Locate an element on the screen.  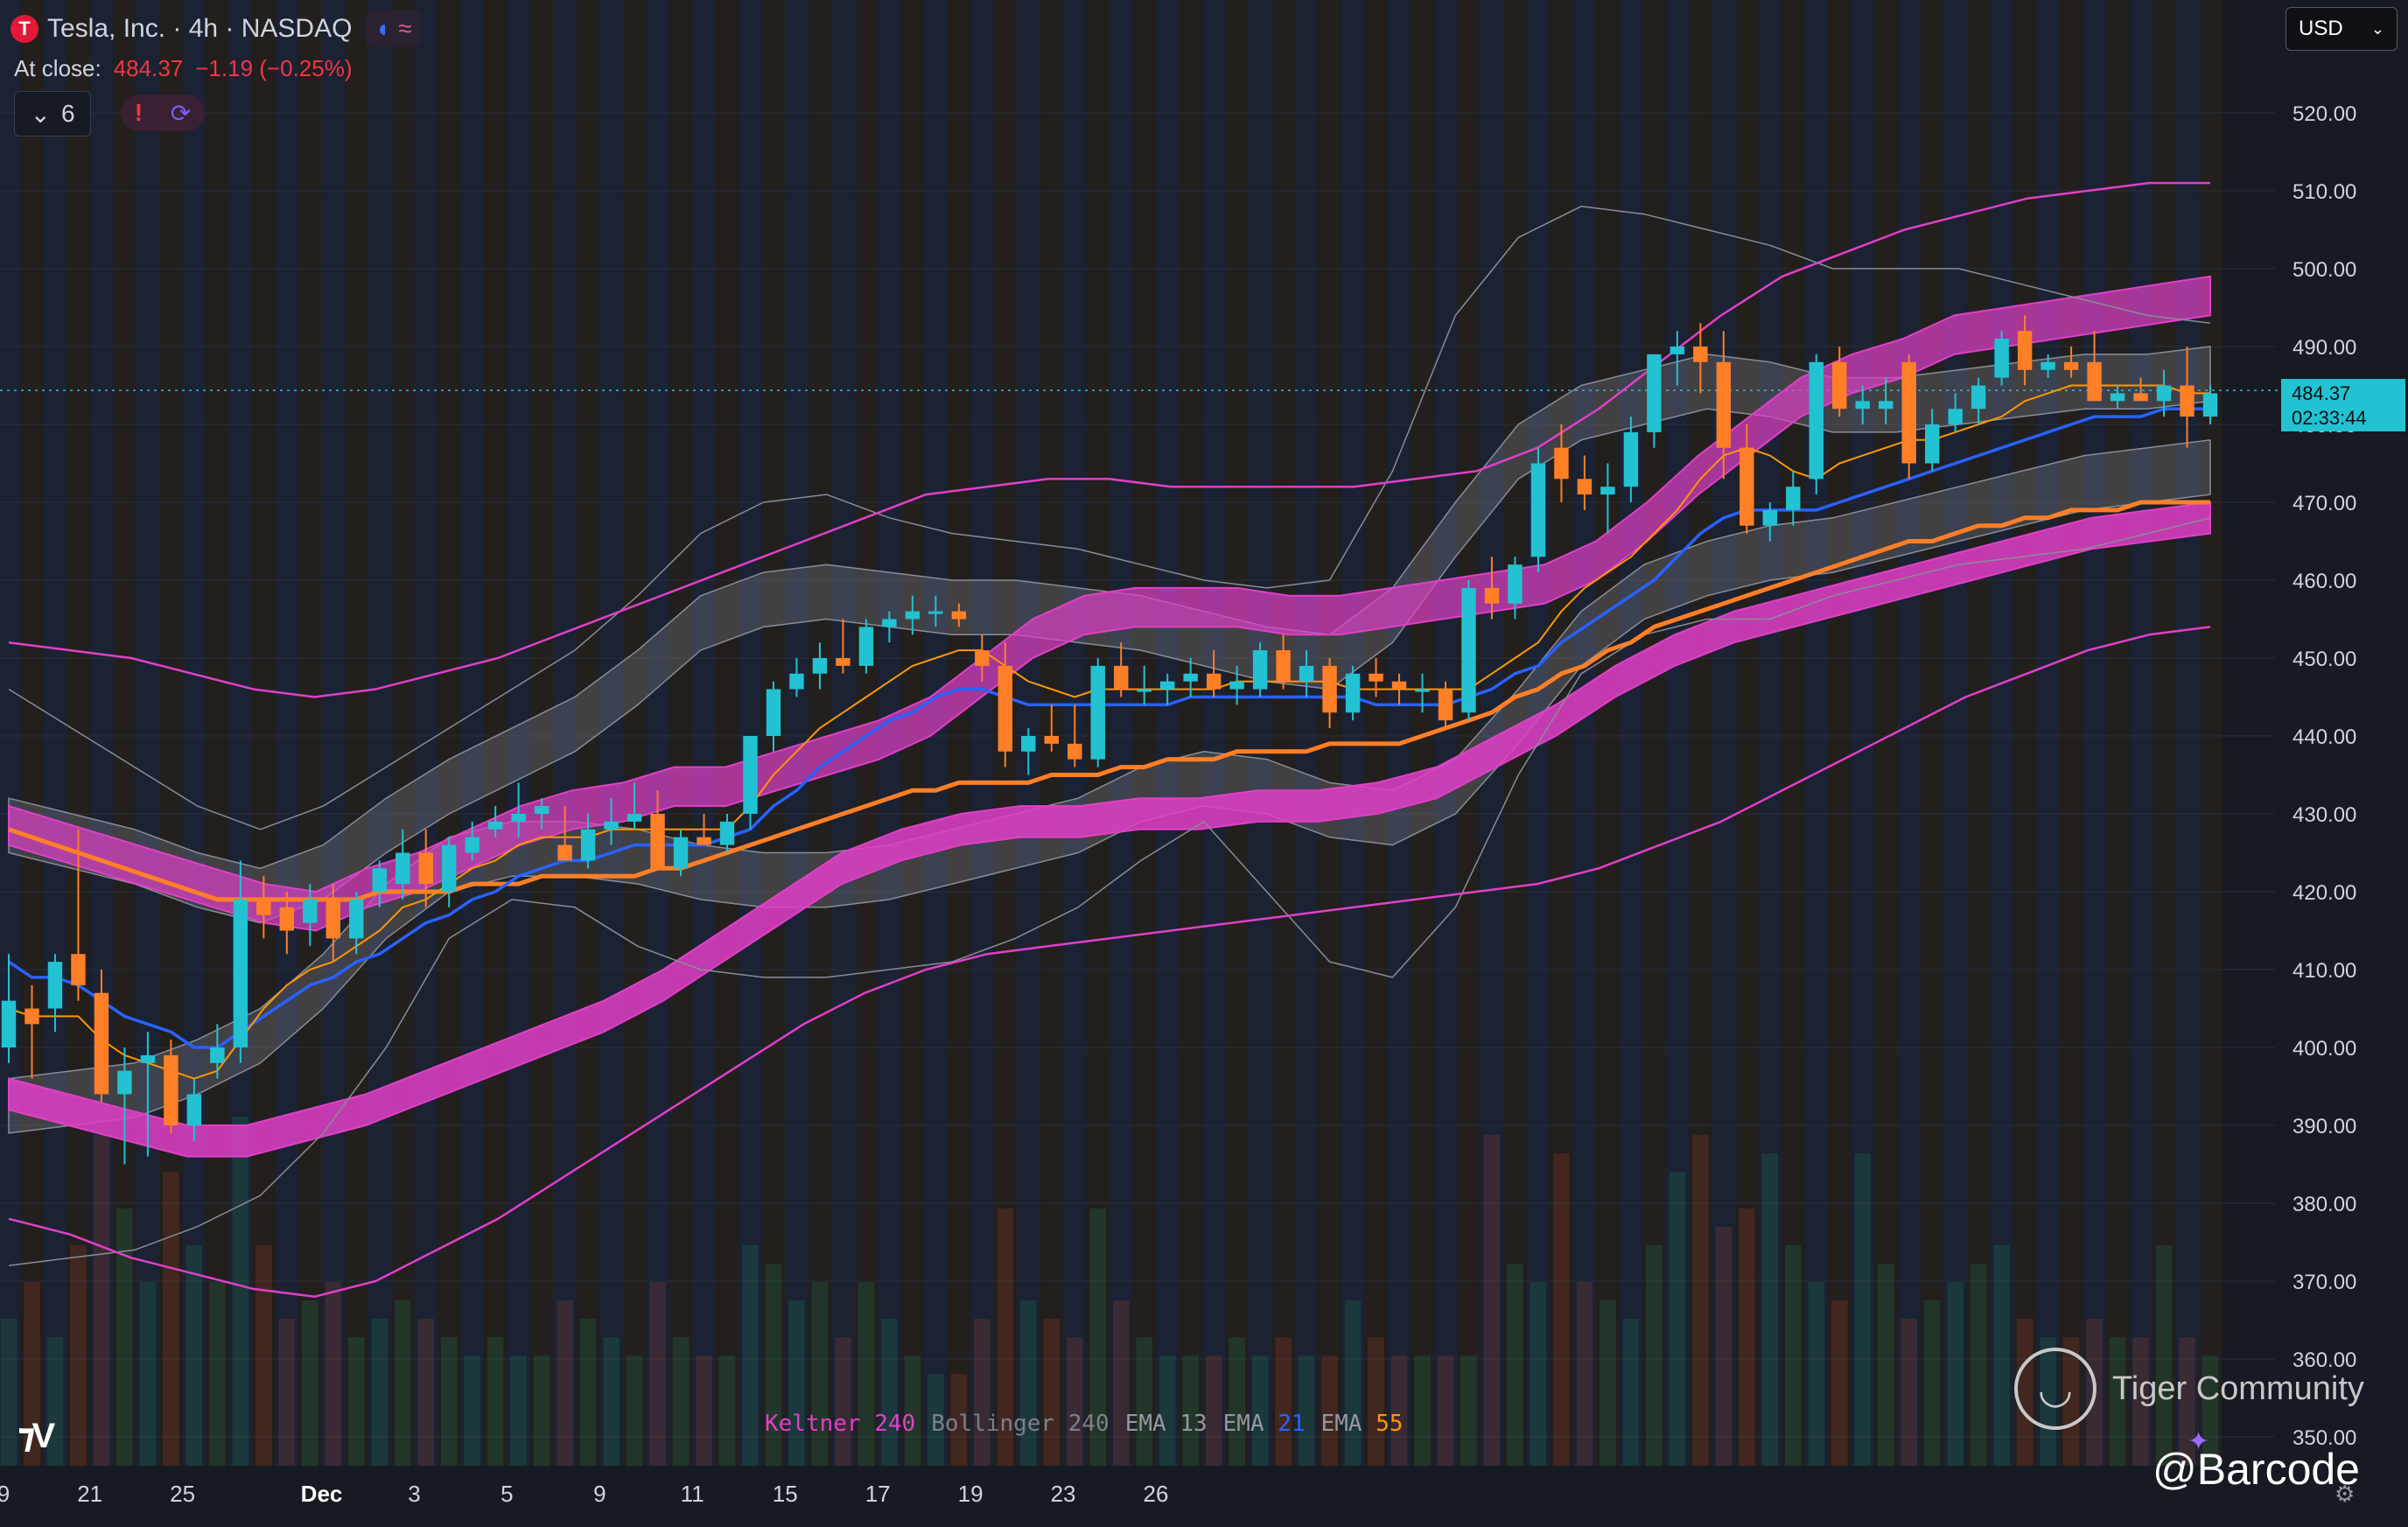
sync-icon: ⟳ is located at coordinates (181, 113).